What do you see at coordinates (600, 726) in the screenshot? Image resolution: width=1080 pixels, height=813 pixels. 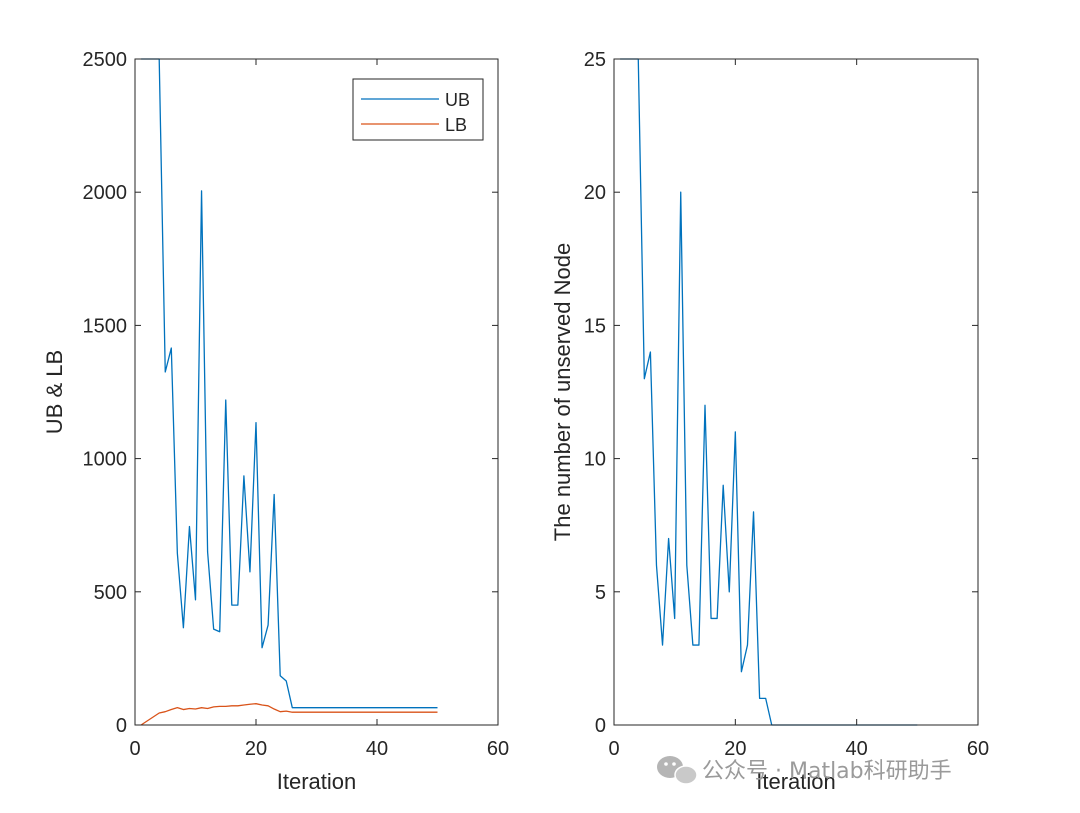 I see `right-y-tick-label: 0` at bounding box center [600, 726].